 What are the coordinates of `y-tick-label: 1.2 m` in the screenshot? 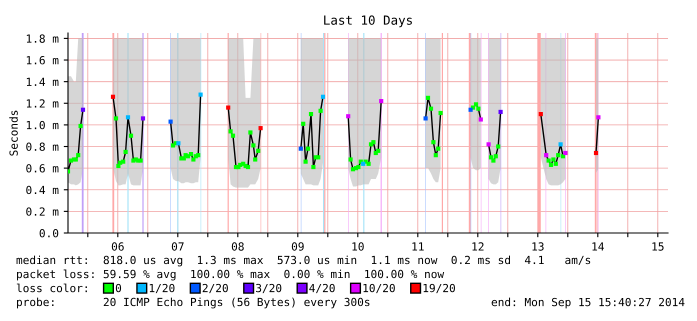 It's located at (42, 103).